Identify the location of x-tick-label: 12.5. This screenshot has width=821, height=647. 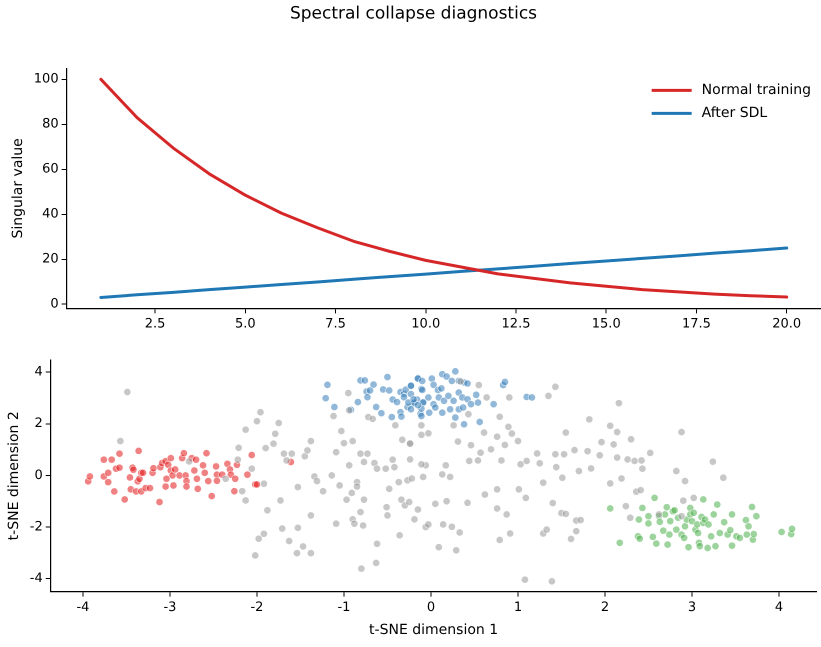
(516, 324).